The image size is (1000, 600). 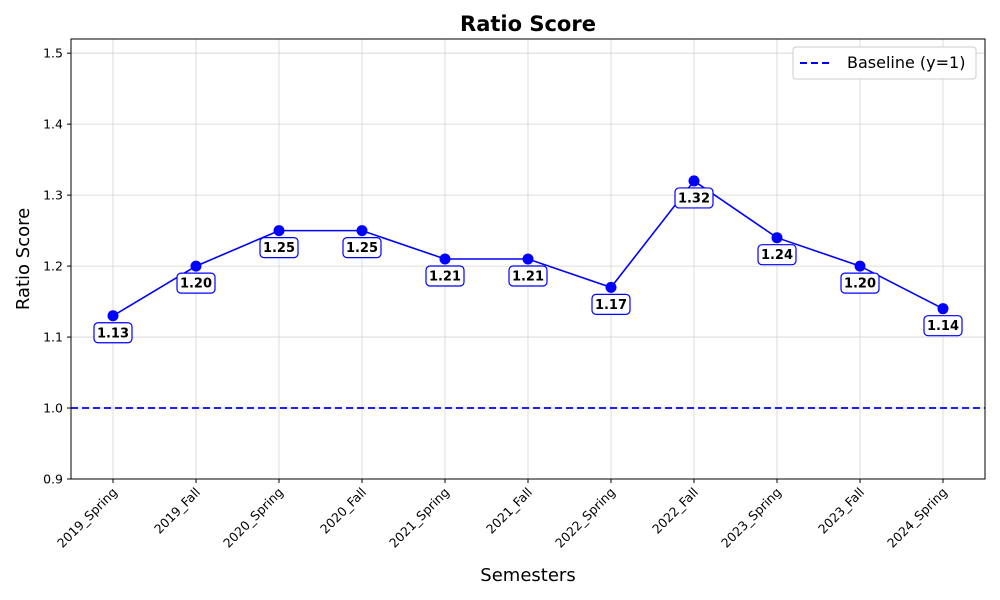 What do you see at coordinates (841, 511) in the screenshot?
I see `x-tick-label: 2023_Fall` at bounding box center [841, 511].